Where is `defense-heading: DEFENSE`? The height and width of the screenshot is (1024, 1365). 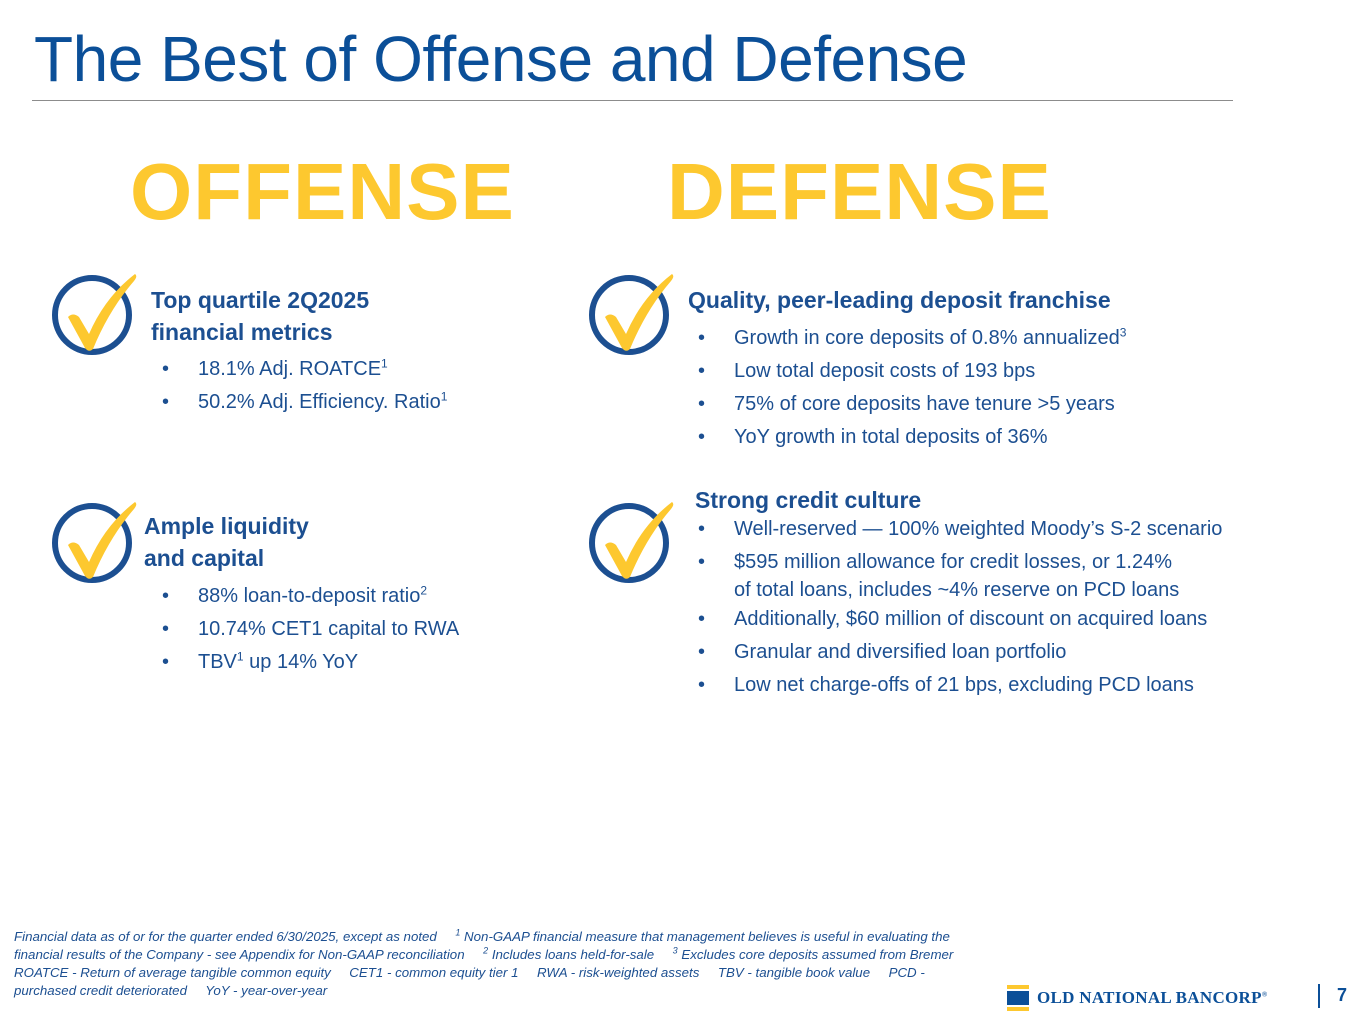 defense-heading: DEFENSE is located at coordinates (859, 191).